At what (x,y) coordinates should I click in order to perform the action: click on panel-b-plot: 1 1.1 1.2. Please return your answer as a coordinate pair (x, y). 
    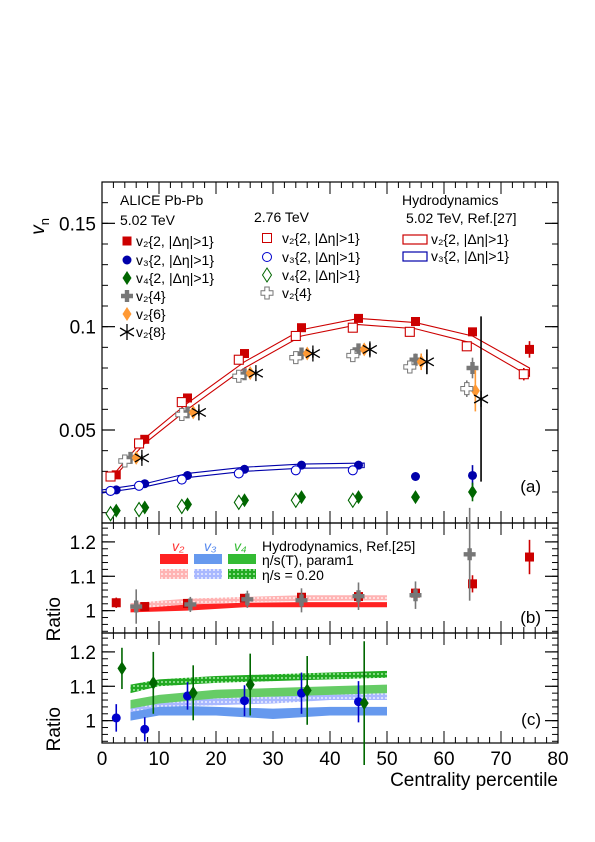
    Looking at the image, I should click on (314, 570).